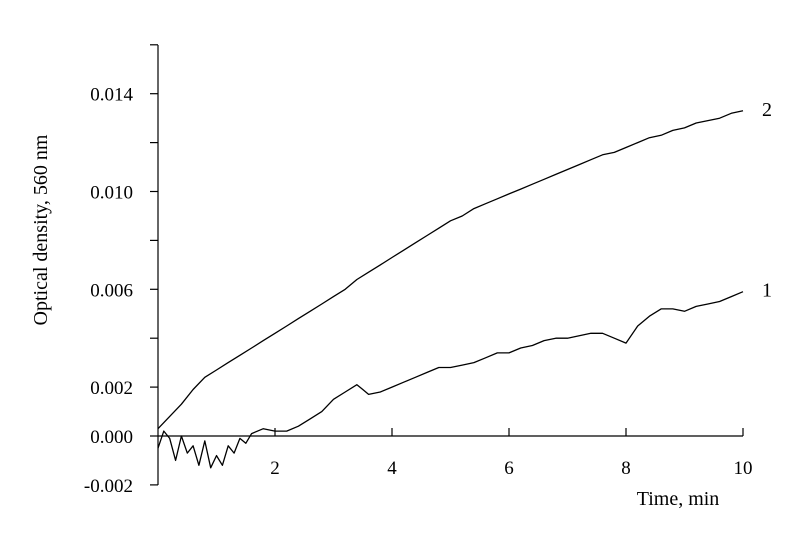 This screenshot has height=533, width=800. What do you see at coordinates (108, 486) in the screenshot?
I see `y-tick-label: -0.002` at bounding box center [108, 486].